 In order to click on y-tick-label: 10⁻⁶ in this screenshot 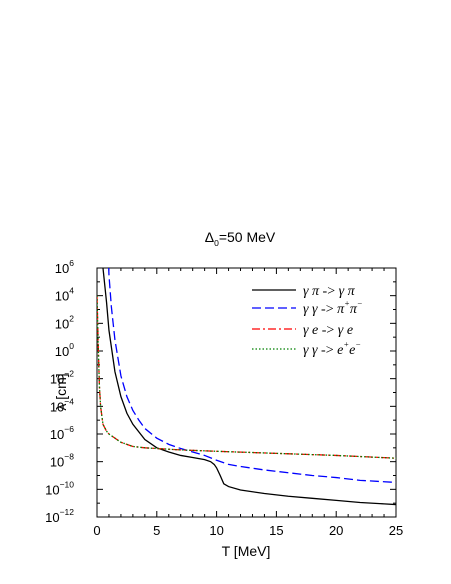, I will do `click(62, 433)`.